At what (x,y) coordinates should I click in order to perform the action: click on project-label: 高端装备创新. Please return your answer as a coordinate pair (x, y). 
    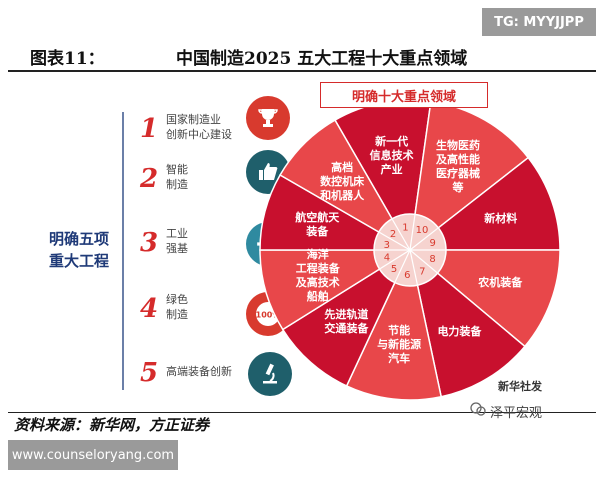
    Looking at the image, I should click on (199, 371).